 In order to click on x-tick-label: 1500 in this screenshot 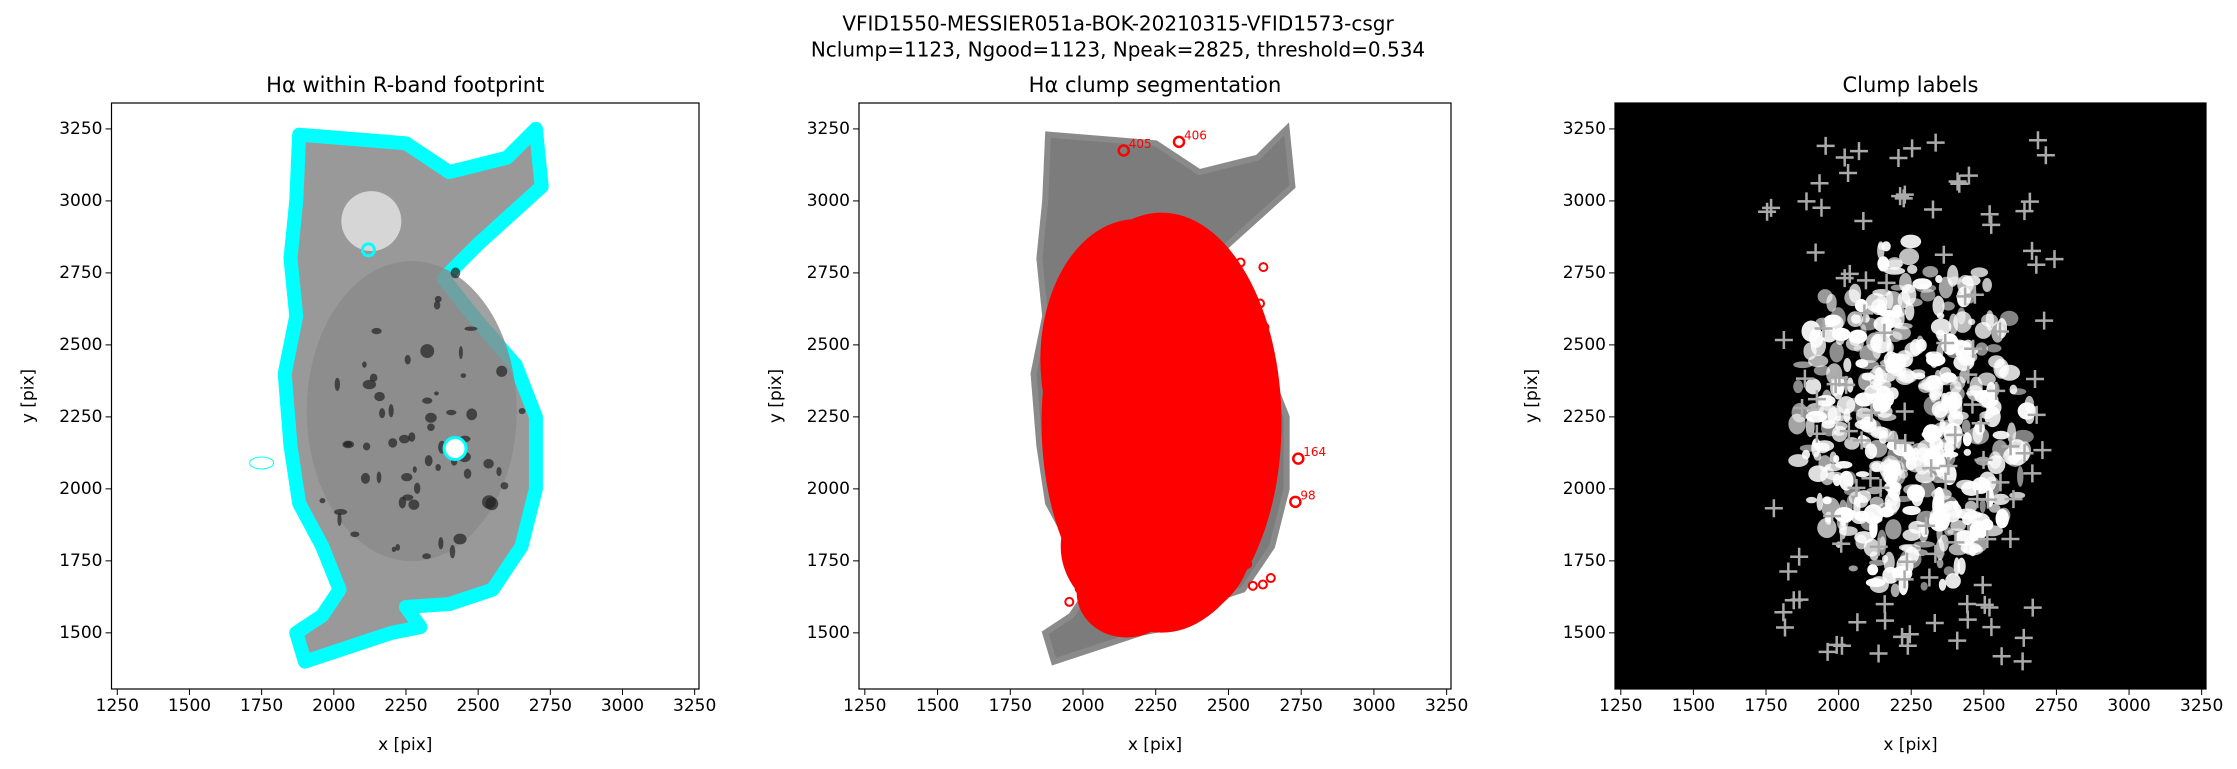, I will do `click(937, 706)`.